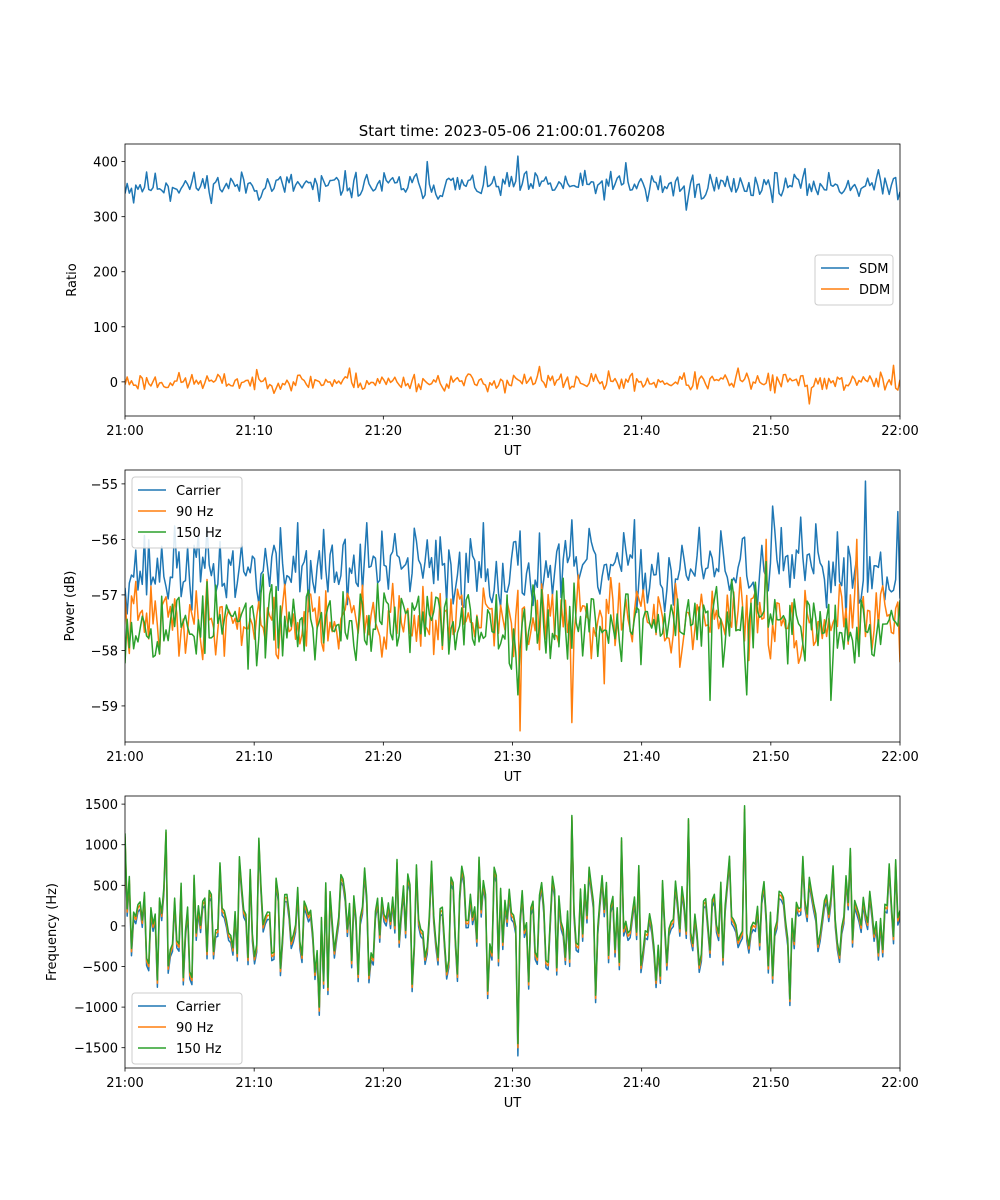 The image size is (1000, 1200). Describe the element at coordinates (512, 183) in the screenshot. I see `series-line-sdm` at that location.